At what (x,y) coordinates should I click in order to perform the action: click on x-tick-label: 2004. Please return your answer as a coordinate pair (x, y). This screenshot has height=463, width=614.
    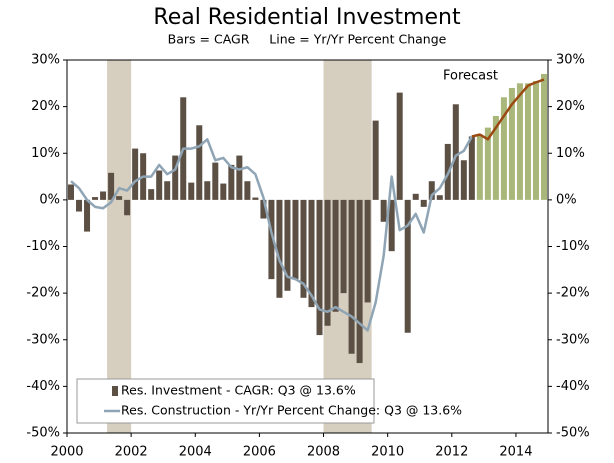
    Looking at the image, I should click on (195, 452).